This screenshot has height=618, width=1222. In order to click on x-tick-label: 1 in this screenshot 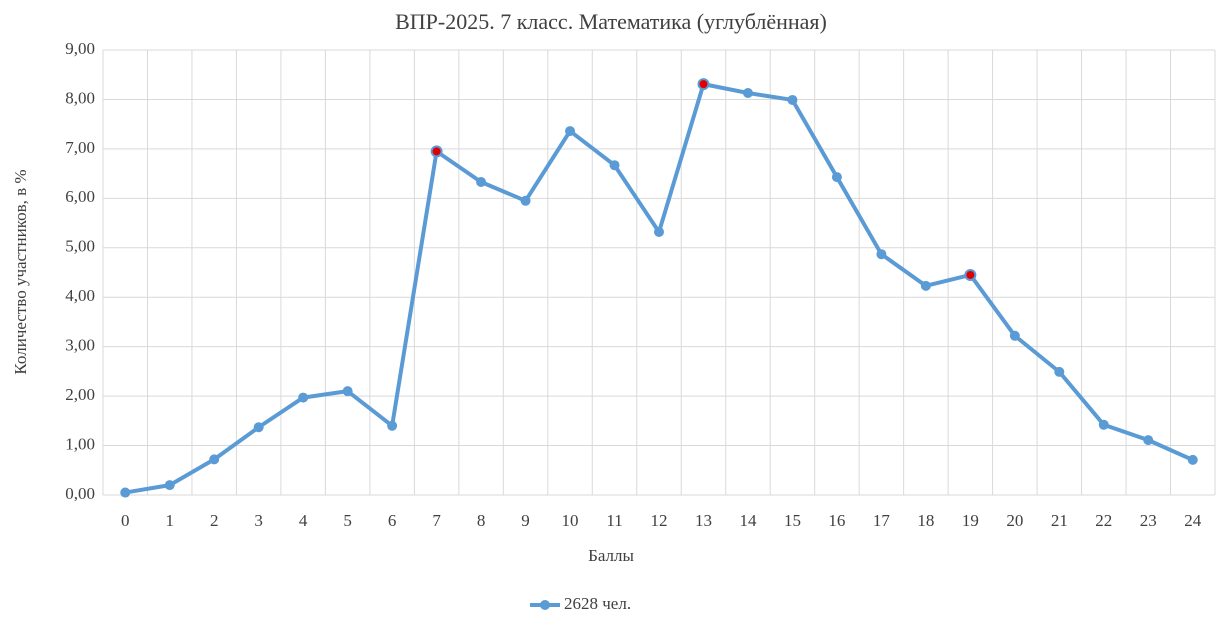, I will do `click(169, 520)`.